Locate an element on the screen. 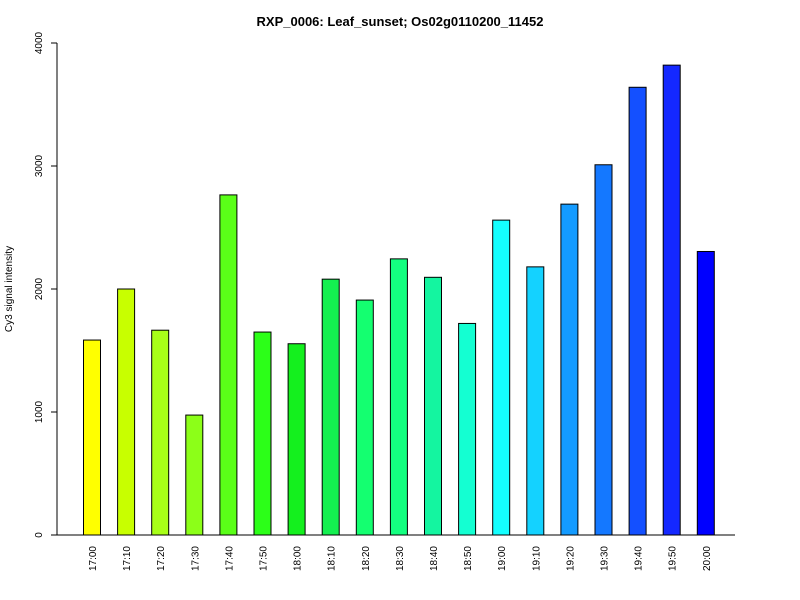 The height and width of the screenshot is (600, 800). x-tick-label: 17:30 is located at coordinates (195, 558).